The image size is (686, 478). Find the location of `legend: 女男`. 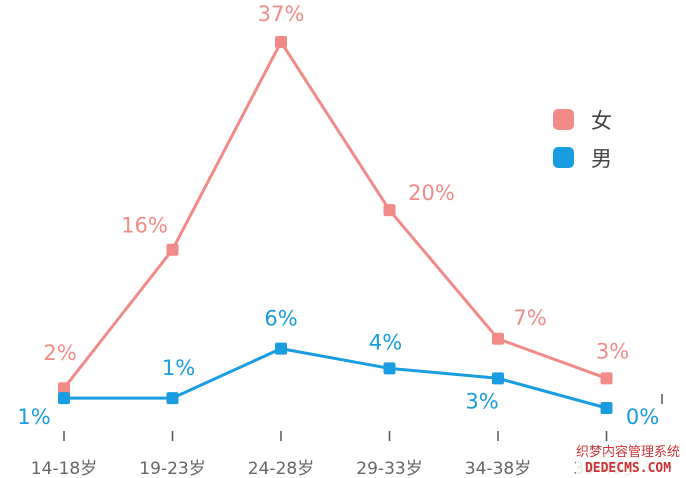

legend: 女男 is located at coordinates (582, 140).